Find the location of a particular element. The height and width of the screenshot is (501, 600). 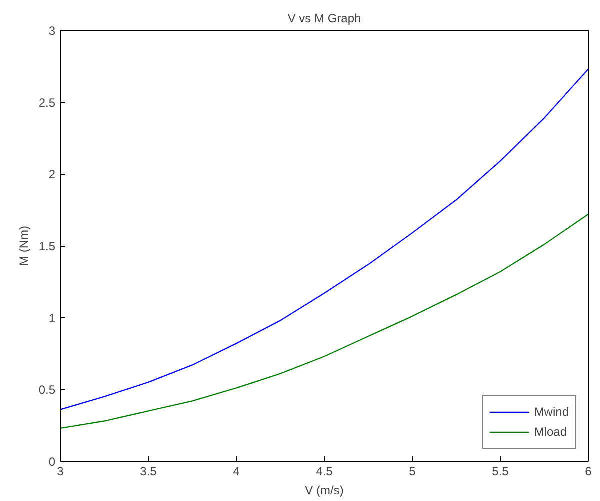

y-tick-label: 1 is located at coordinates (52, 318).